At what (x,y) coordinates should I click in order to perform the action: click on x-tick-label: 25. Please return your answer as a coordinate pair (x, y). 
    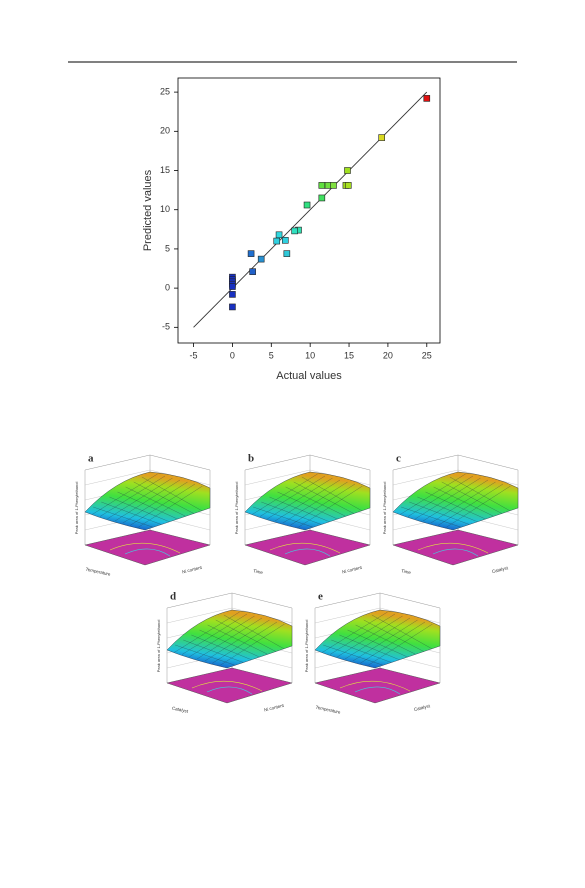
    Looking at the image, I should click on (427, 355).